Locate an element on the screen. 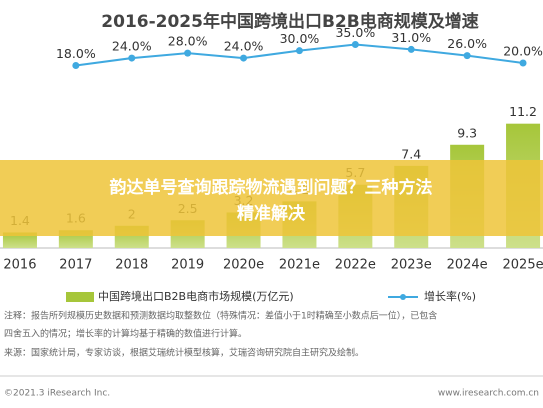  x-tick-label: 2024e is located at coordinates (467, 265).